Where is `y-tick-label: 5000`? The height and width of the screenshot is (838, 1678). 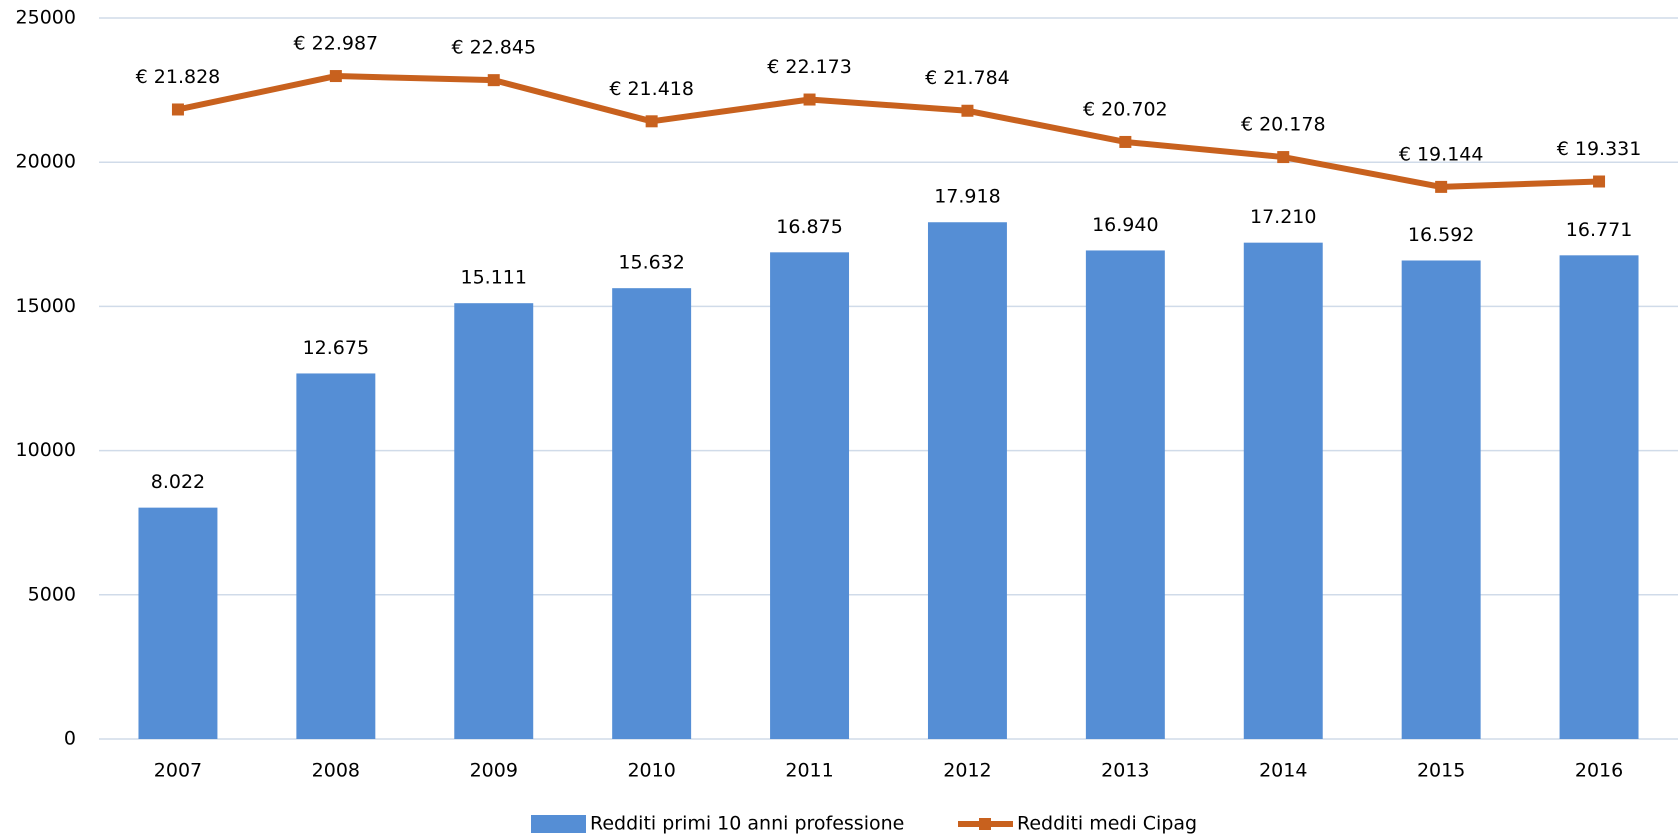
y-tick-label: 5000 is located at coordinates (52, 594).